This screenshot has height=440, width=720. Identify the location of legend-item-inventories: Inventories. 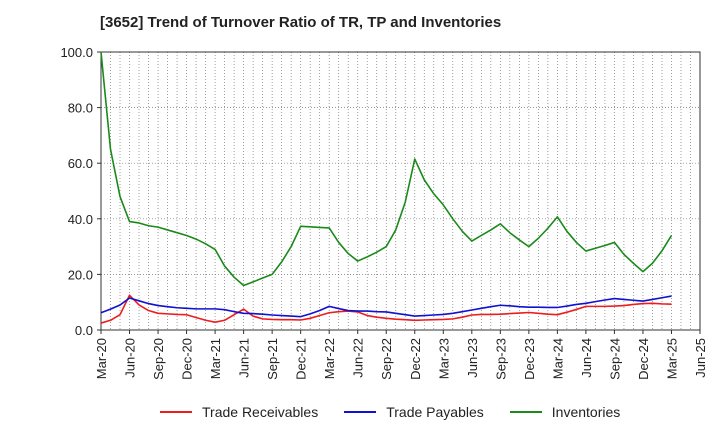
(565, 412).